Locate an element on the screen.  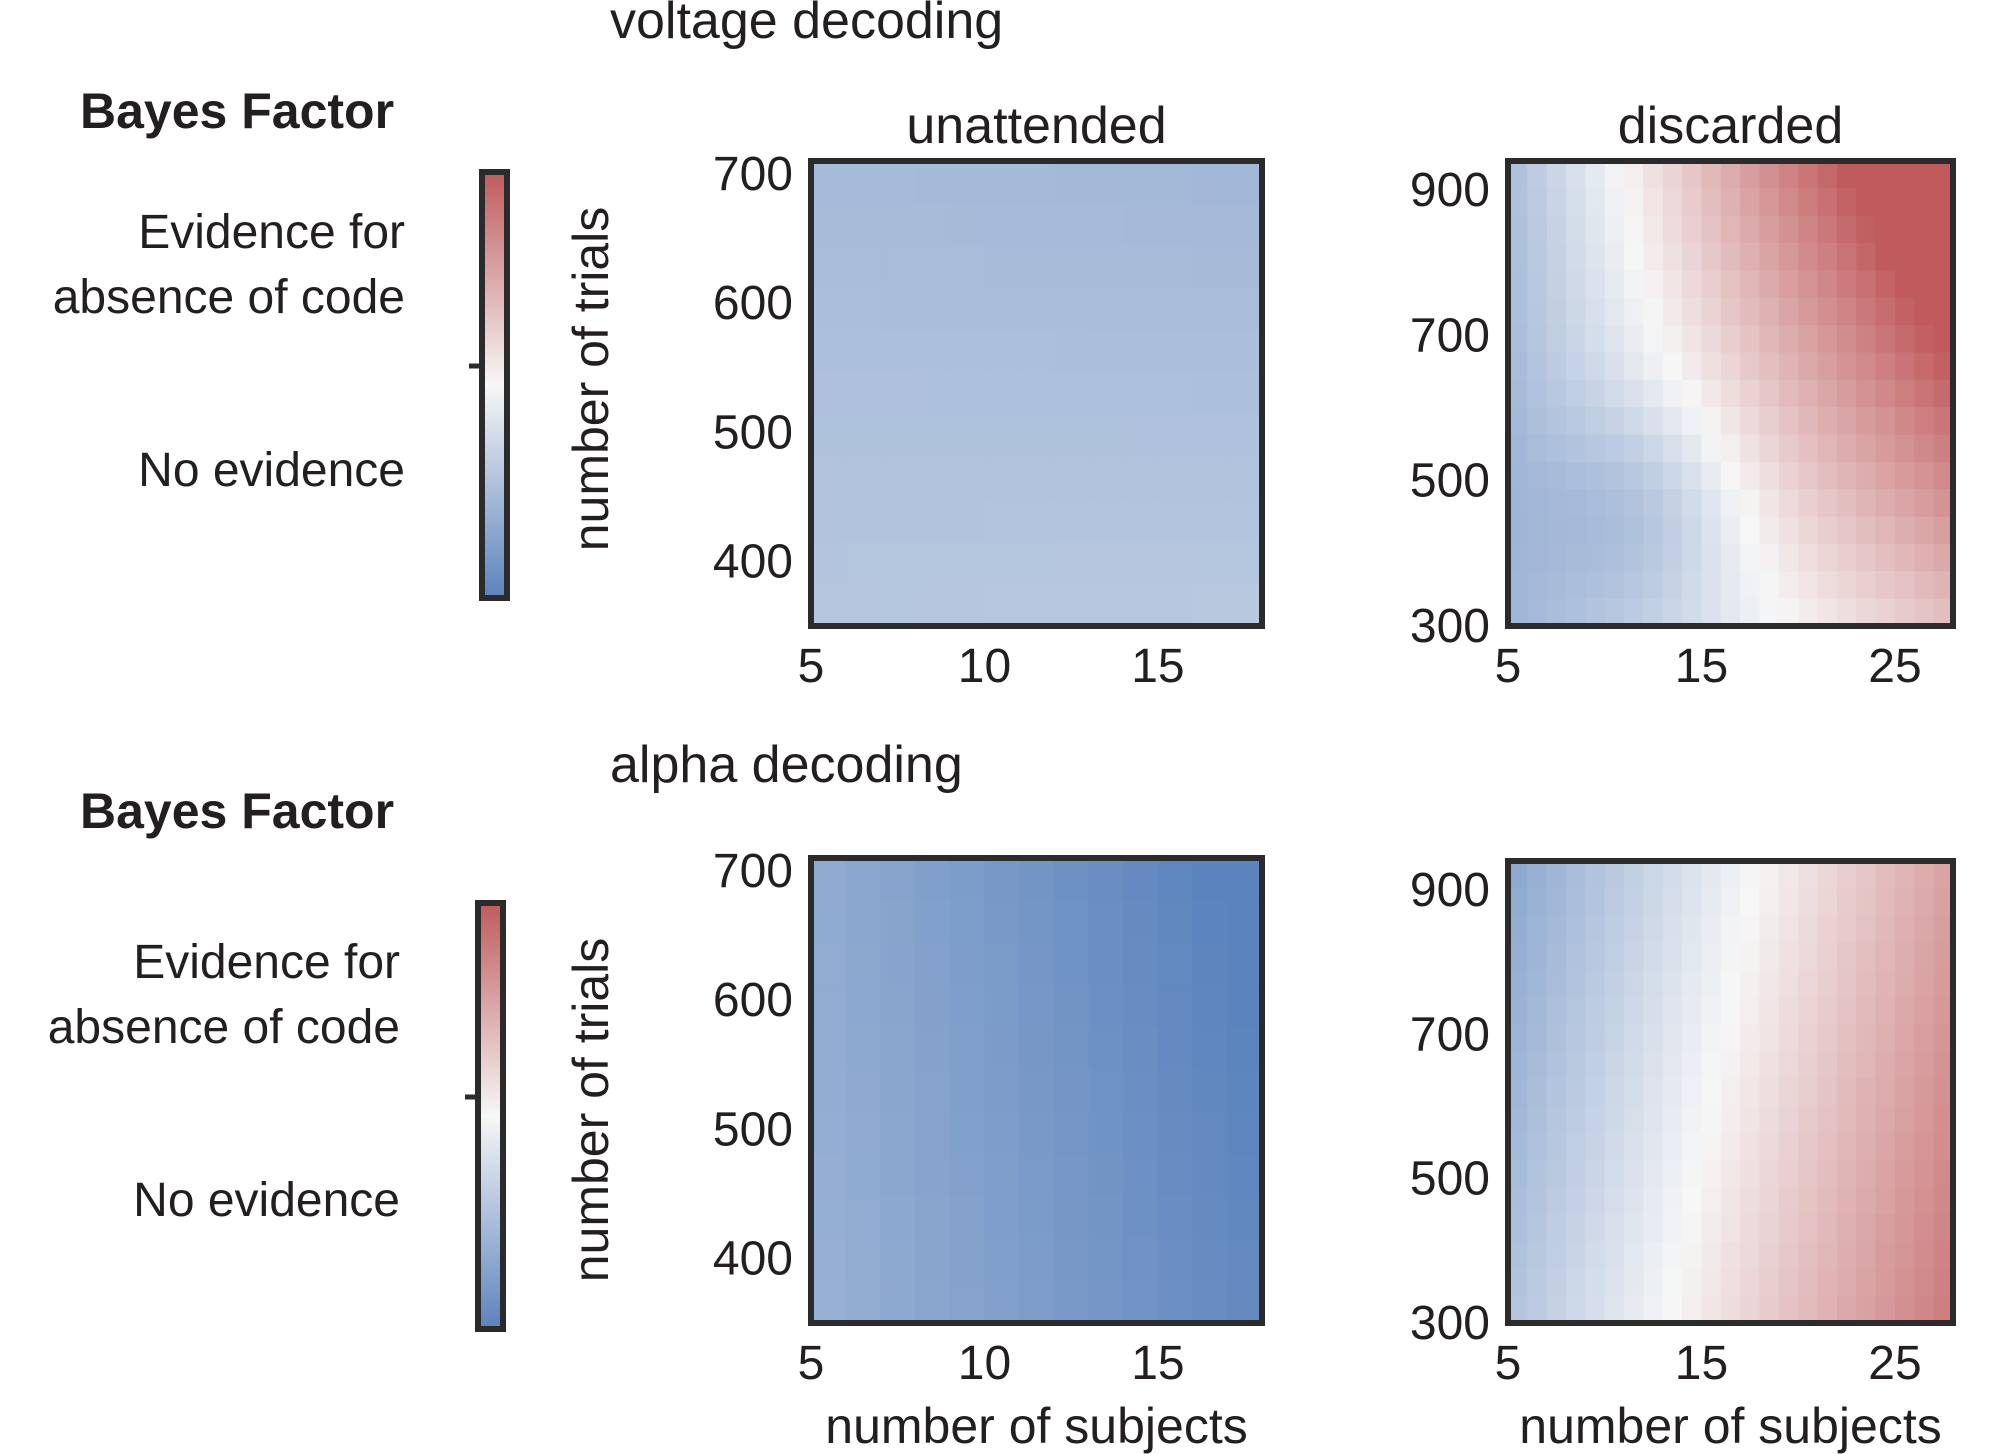
x-tick-label: 5 is located at coordinates (1508, 666).